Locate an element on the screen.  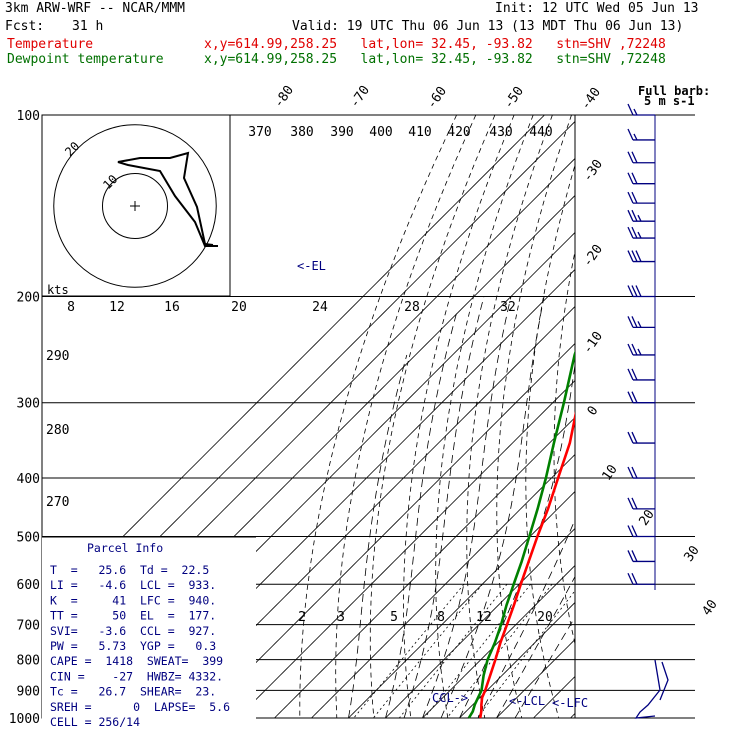
parcel-info-line: T = 25.6 Td = 22.5 is located at coordinates (129, 570).